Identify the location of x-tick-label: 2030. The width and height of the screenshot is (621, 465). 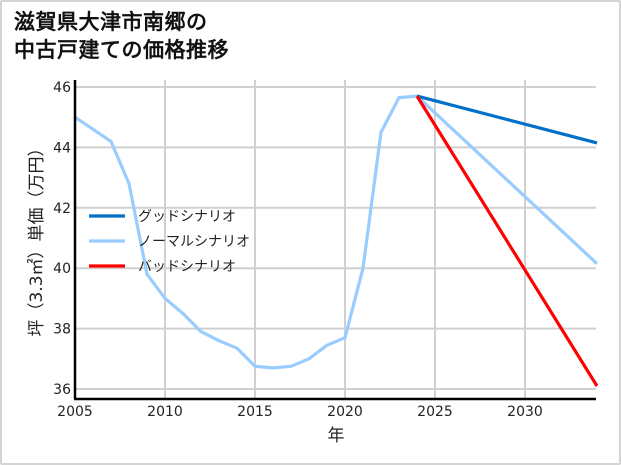
(525, 412).